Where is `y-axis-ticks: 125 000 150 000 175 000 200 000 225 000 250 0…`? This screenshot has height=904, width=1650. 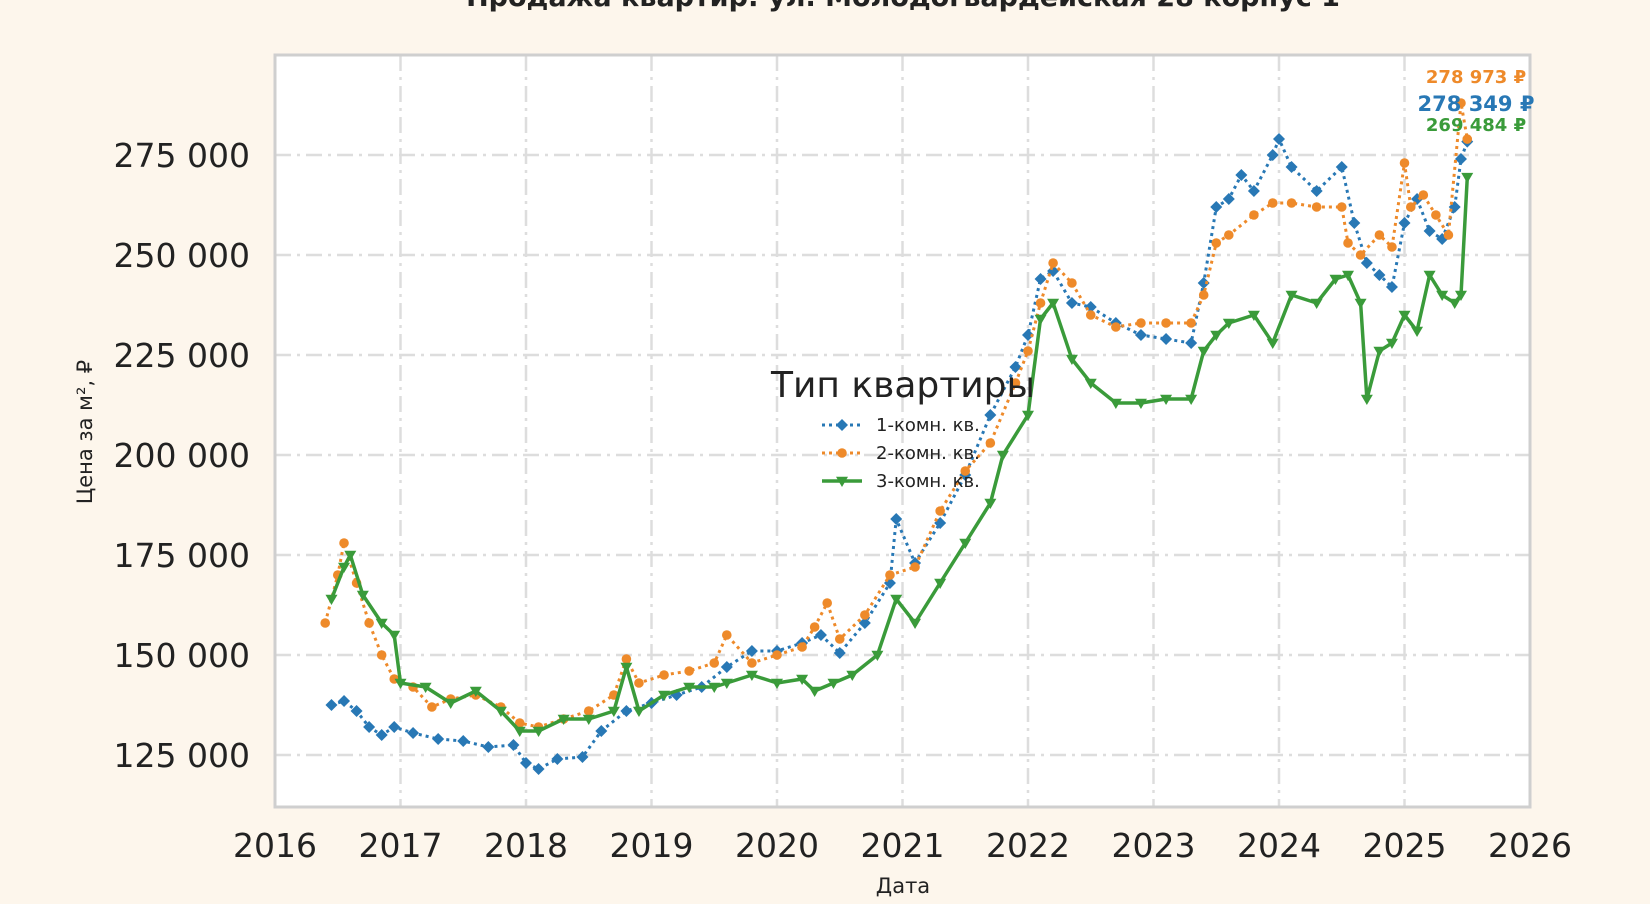
y-axis-ticks: 125 000 150 000 175 000 200 000 225 000 250 0… is located at coordinates (182, 455).